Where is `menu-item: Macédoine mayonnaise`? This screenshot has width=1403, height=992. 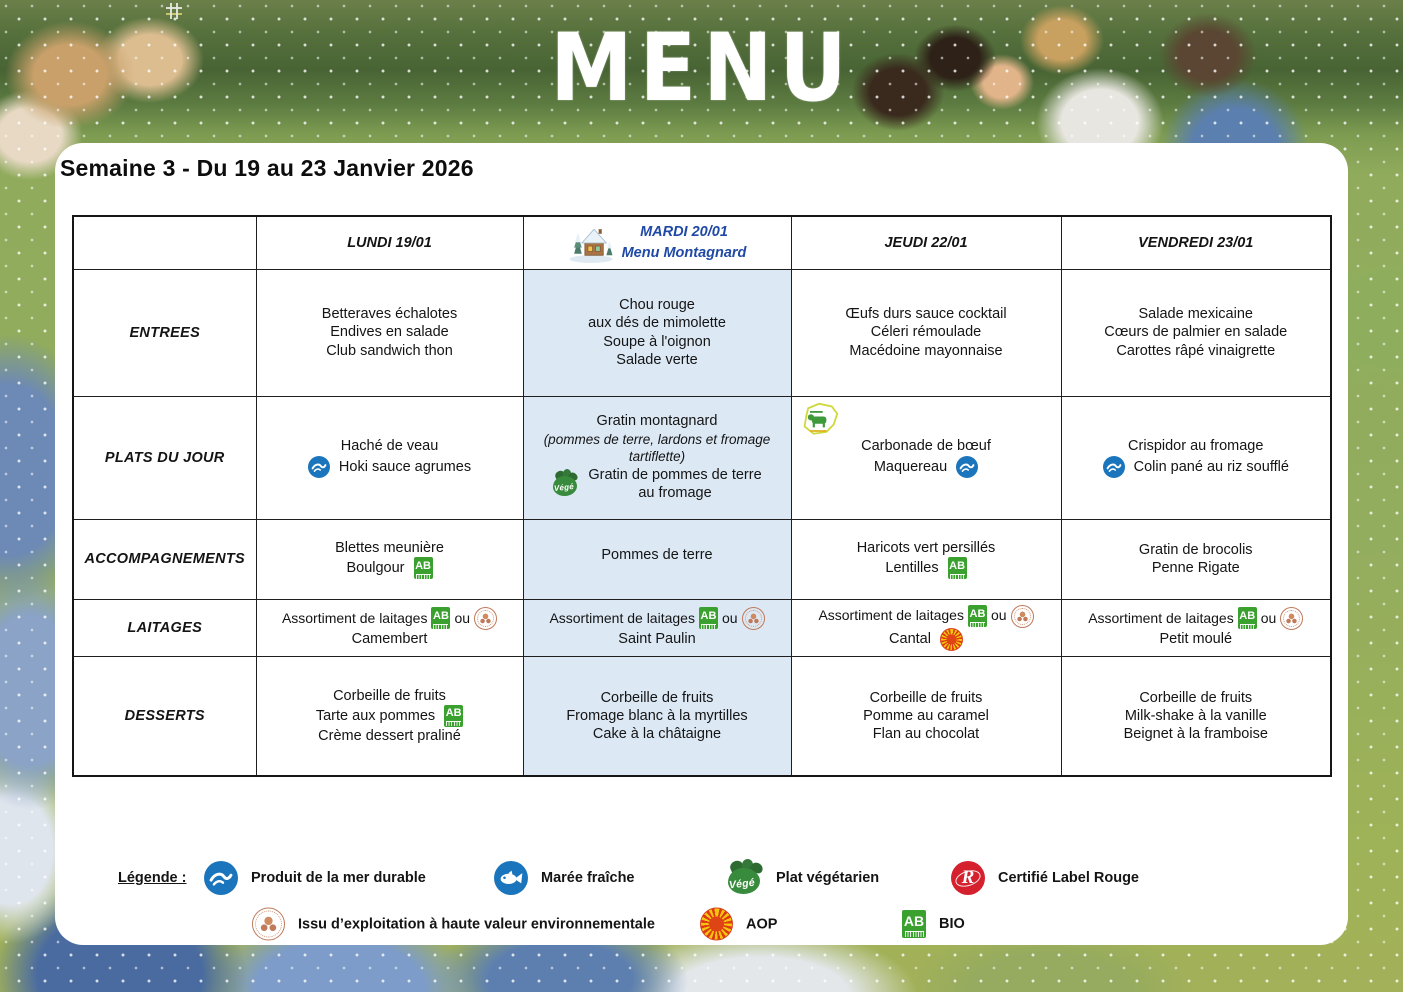 menu-item: Macédoine mayonnaise is located at coordinates (926, 350).